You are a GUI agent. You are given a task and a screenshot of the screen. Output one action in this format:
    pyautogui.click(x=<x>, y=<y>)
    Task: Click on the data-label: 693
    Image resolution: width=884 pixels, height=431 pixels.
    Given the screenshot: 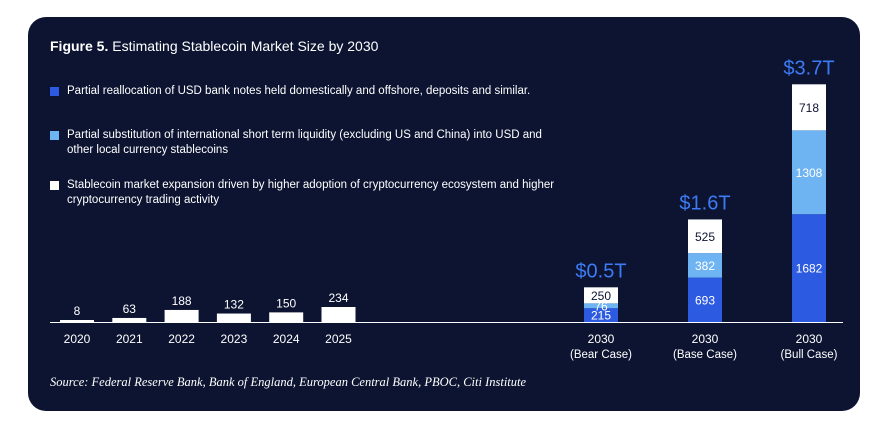 What is the action you would take?
    pyautogui.click(x=705, y=300)
    